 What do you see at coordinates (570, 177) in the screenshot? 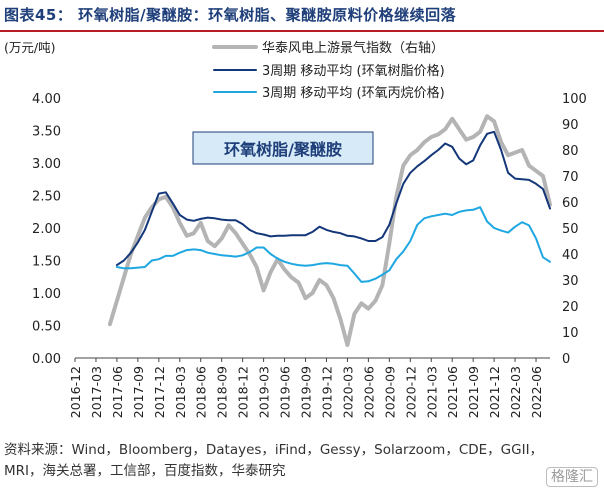
I see `right-tick-label: 70` at bounding box center [570, 177].